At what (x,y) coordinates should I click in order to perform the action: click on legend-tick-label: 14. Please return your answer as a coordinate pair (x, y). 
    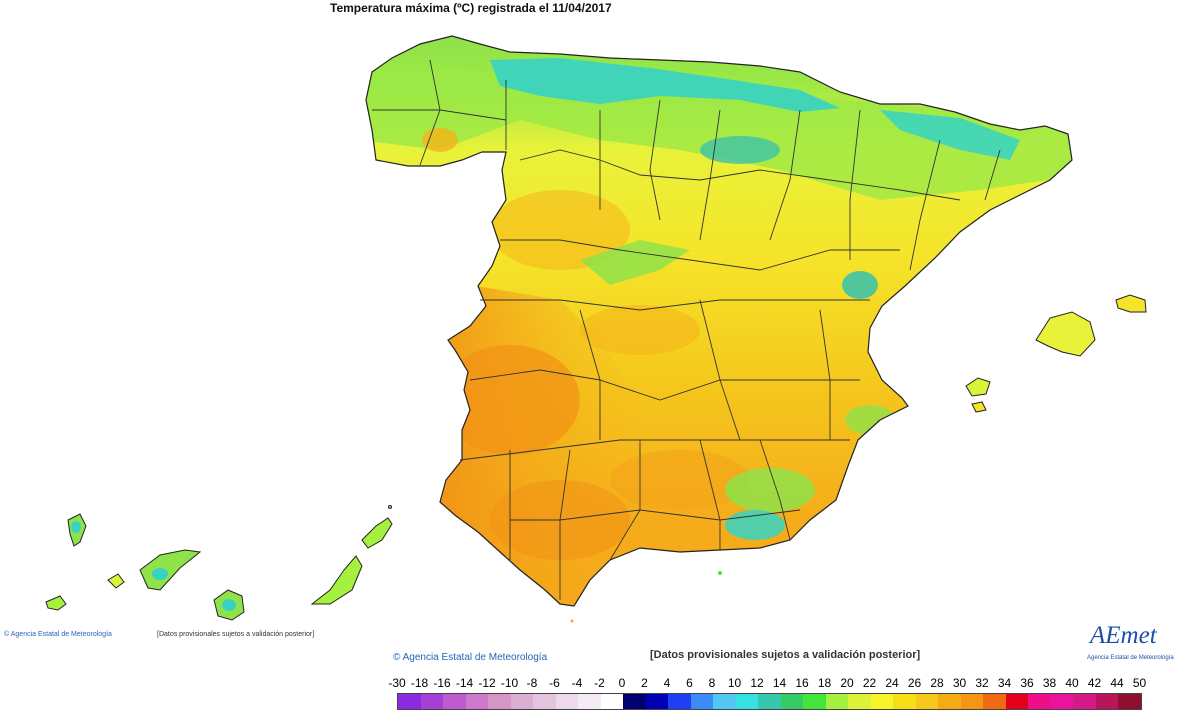
    Looking at the image, I should click on (779, 683).